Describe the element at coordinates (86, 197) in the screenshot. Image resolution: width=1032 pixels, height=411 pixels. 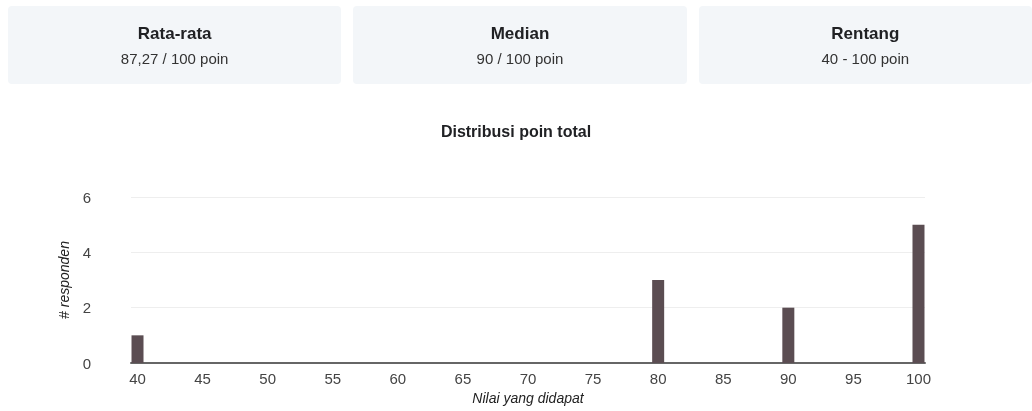
I see `y-tick-label: 6` at that location.